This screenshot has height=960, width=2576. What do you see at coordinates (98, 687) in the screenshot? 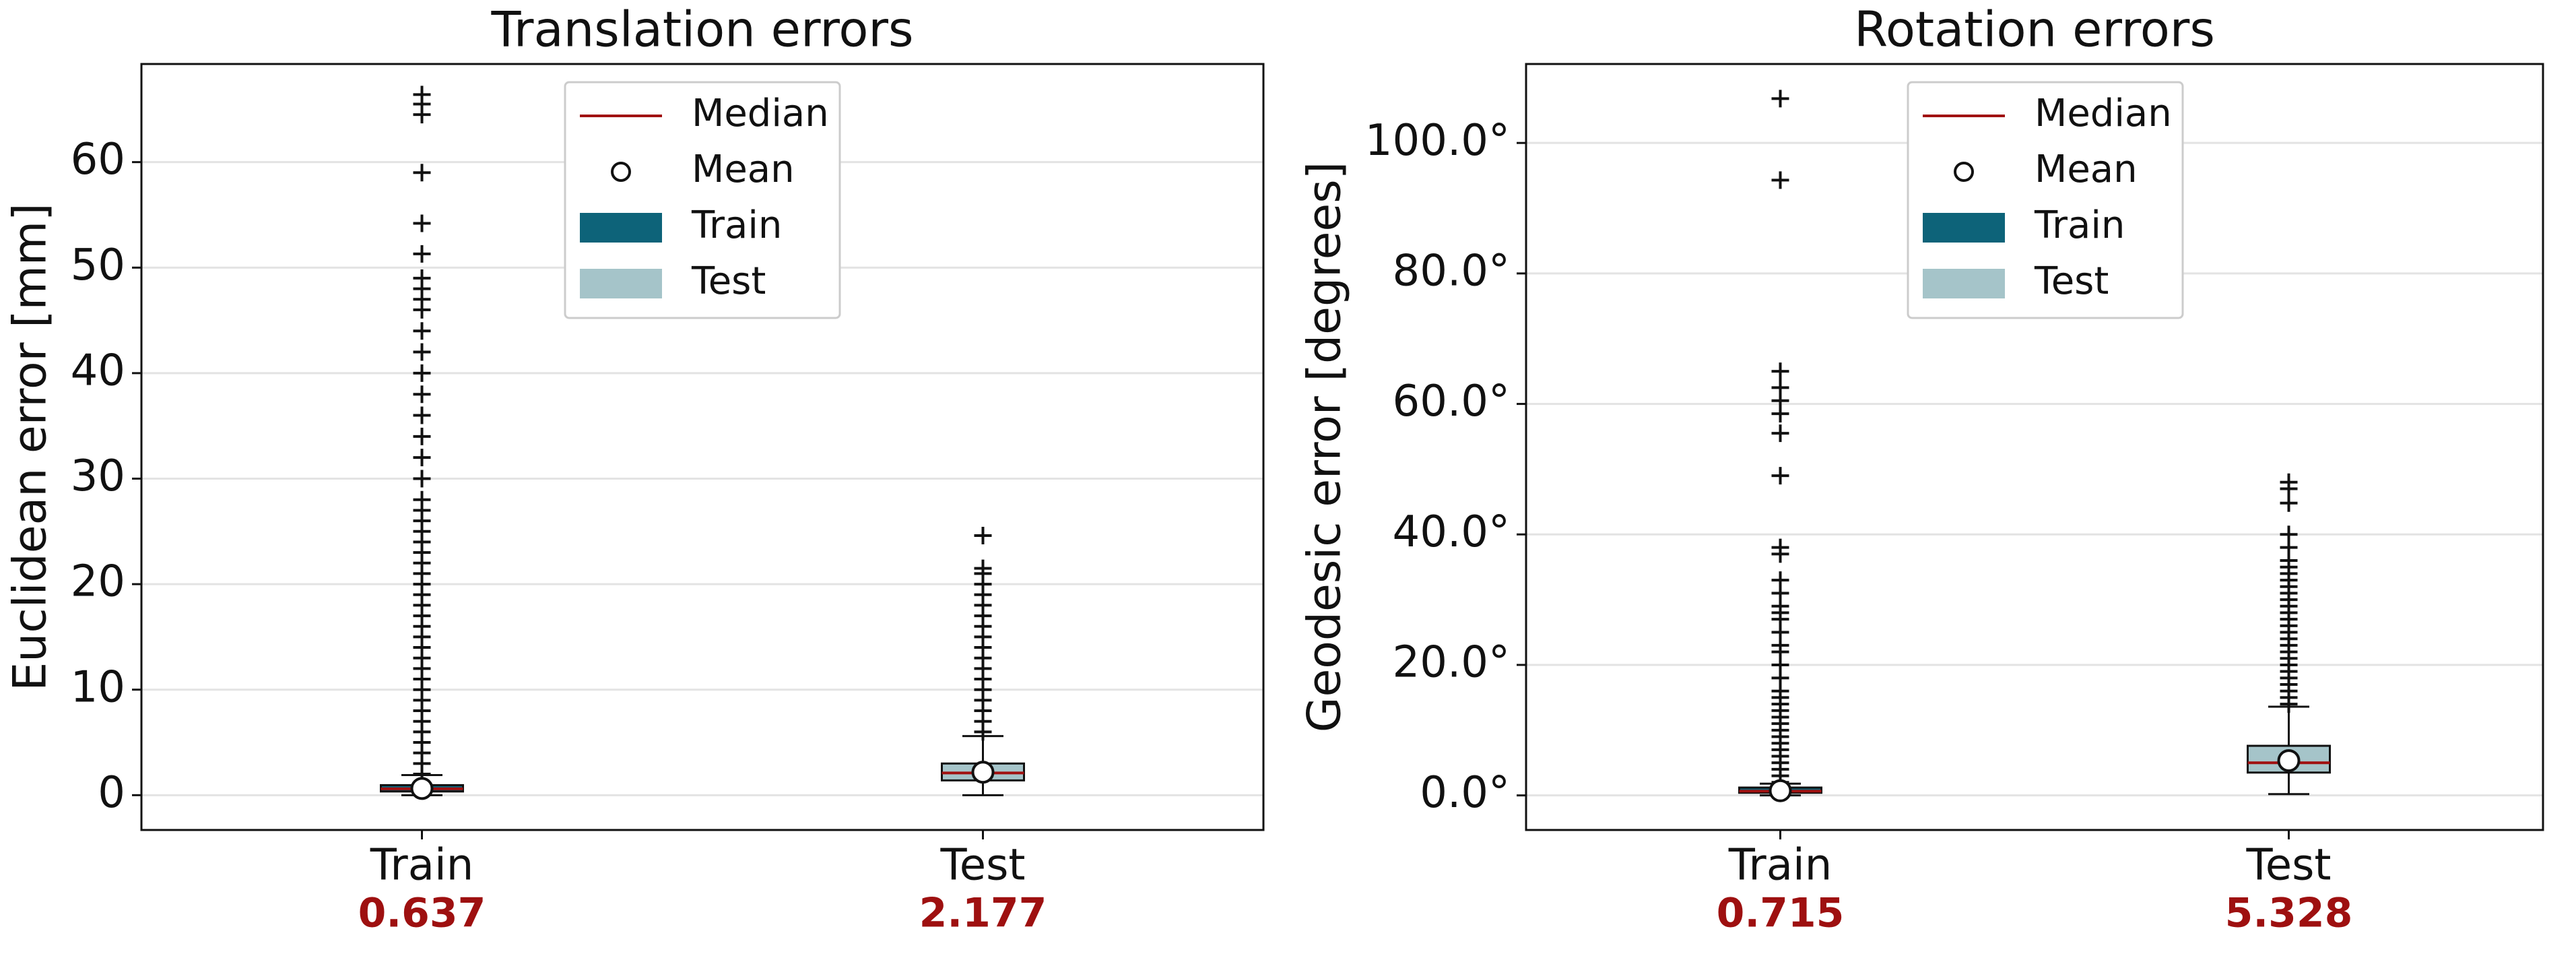
I see `y-tick-label: 10` at bounding box center [98, 687].